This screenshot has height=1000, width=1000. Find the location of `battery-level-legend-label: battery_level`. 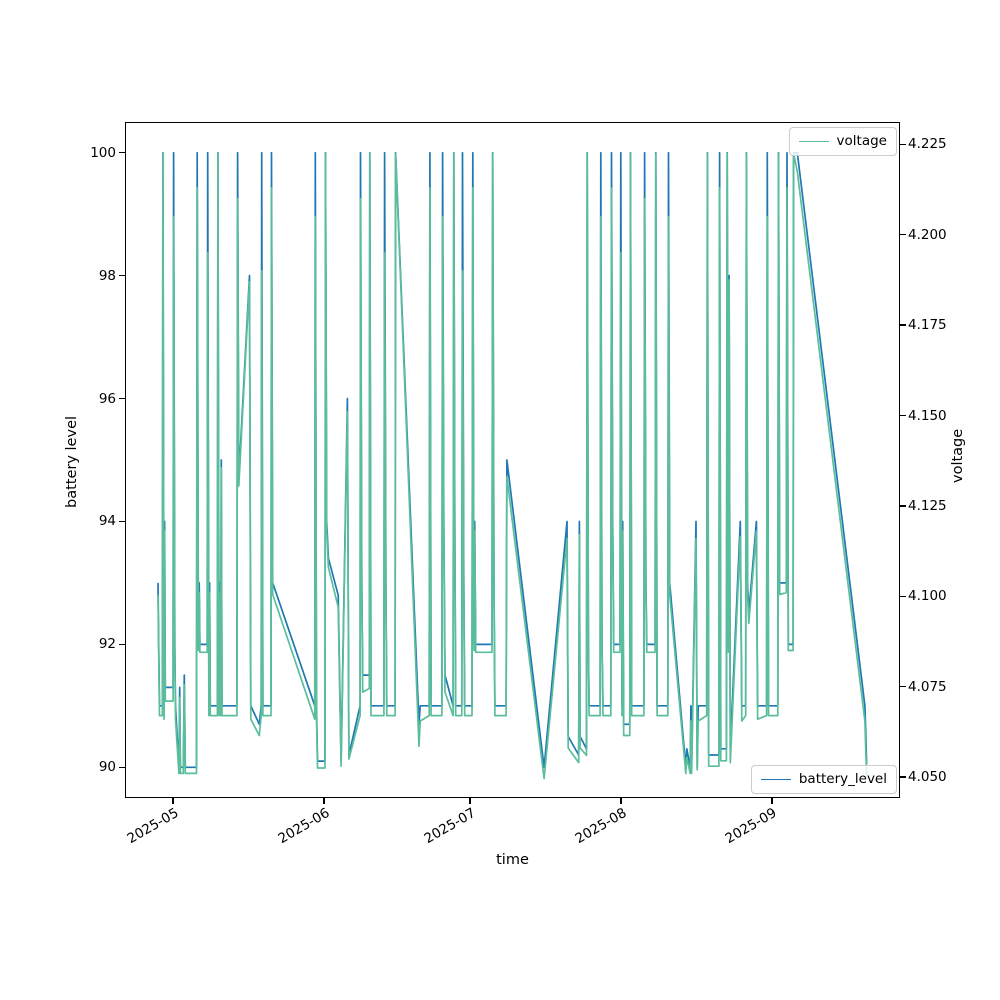

battery-level-legend-label: battery_level is located at coordinates (842, 779).